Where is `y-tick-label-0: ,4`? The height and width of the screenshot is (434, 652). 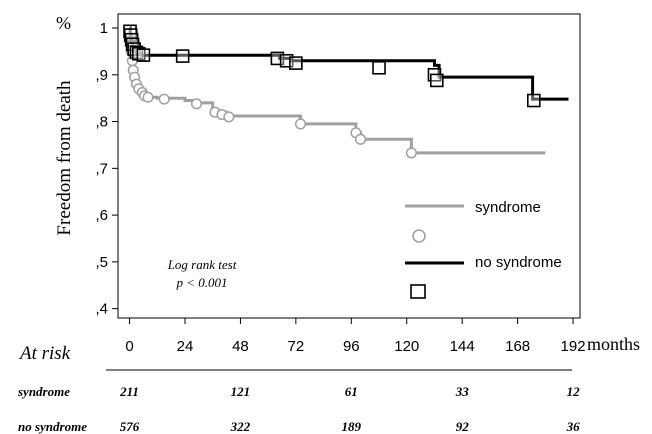 y-tick-label-0: ,4 is located at coordinates (101, 309).